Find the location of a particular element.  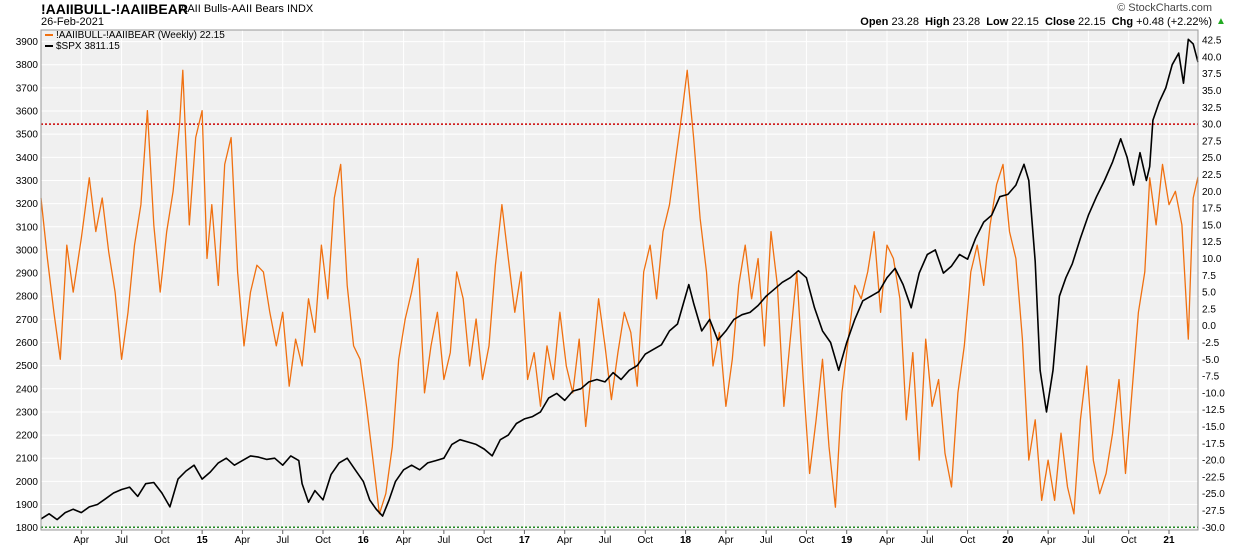

left-tick-label: 2500 is located at coordinates (27, 366).